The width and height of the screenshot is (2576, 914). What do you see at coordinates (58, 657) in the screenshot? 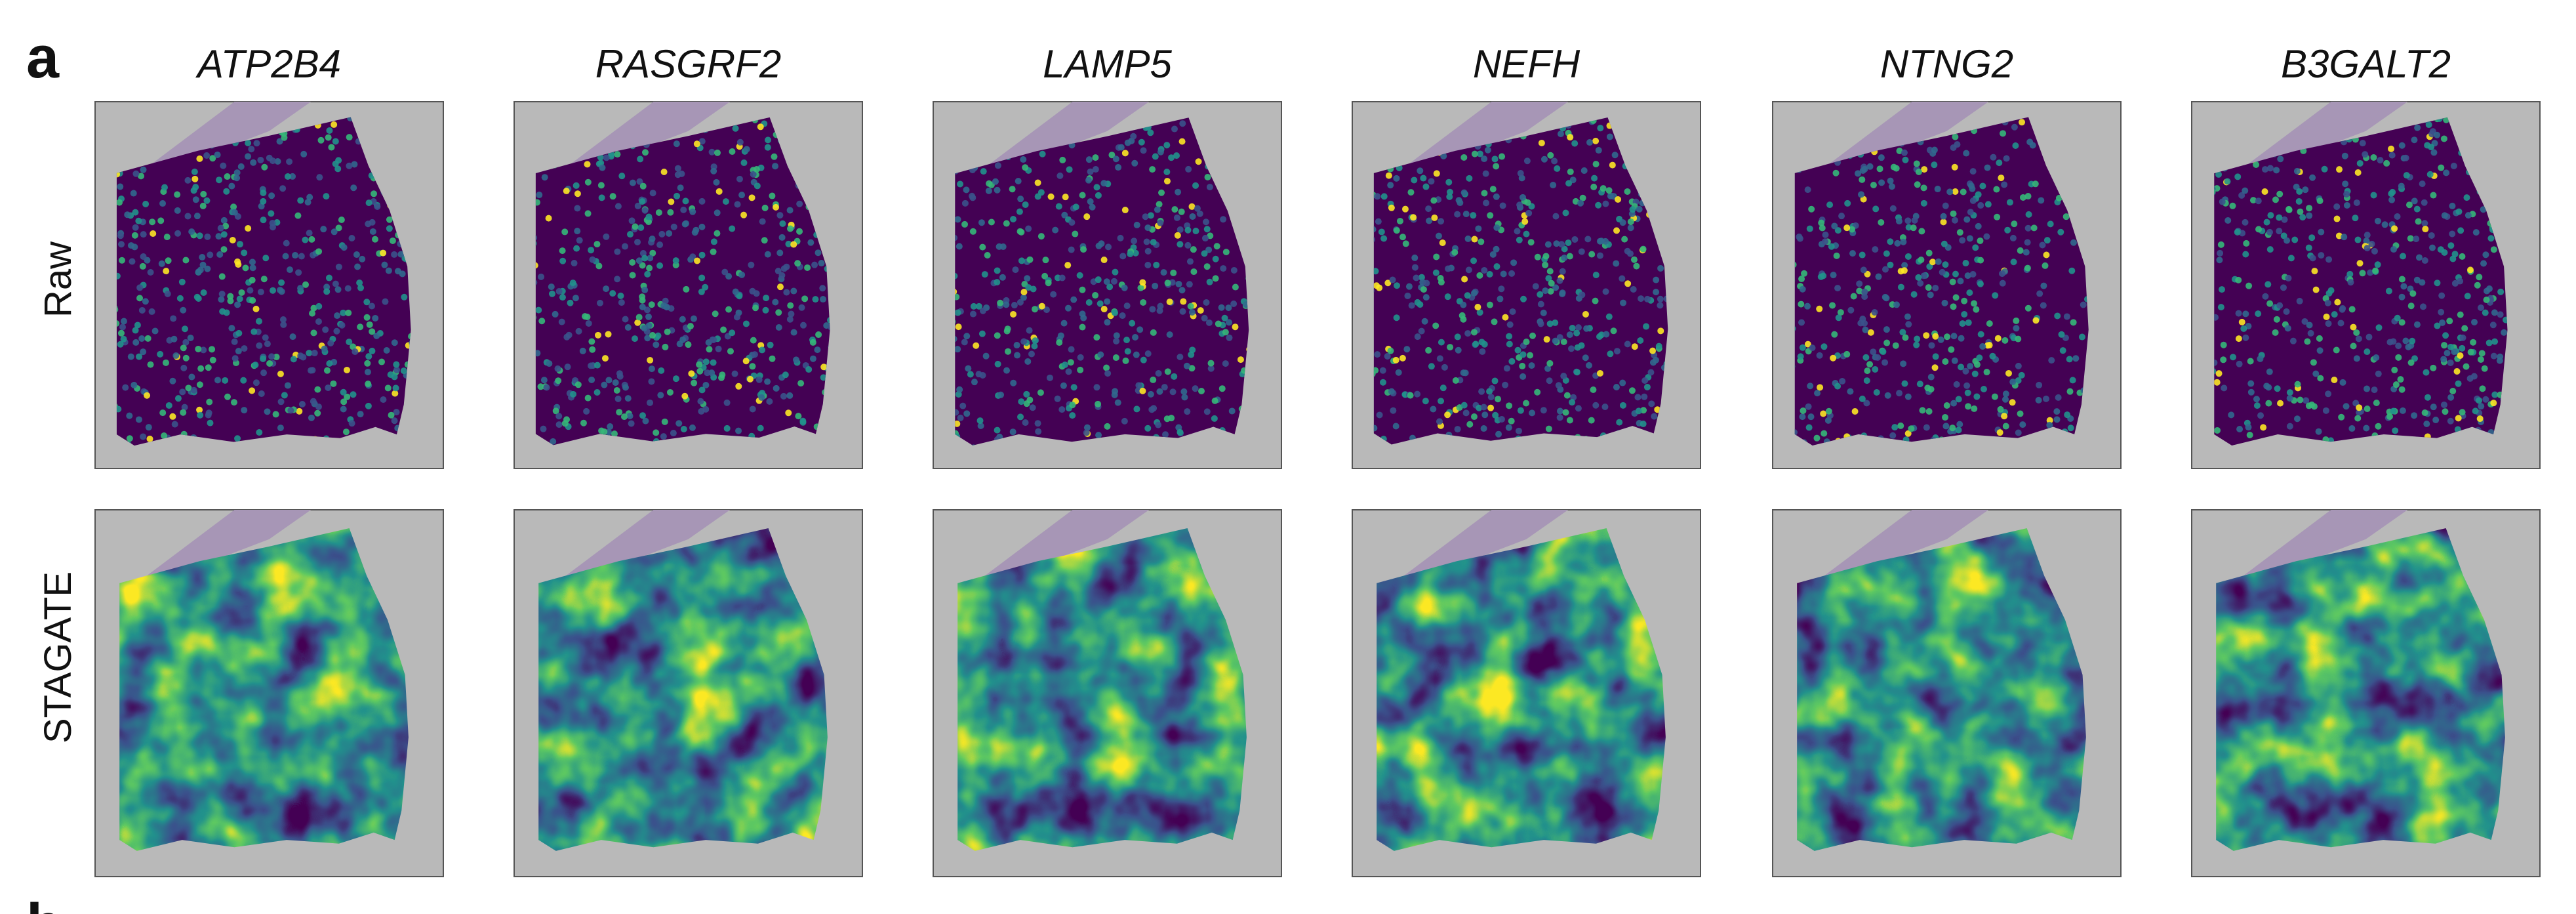
I see `row-label: STAGATE` at bounding box center [58, 657].